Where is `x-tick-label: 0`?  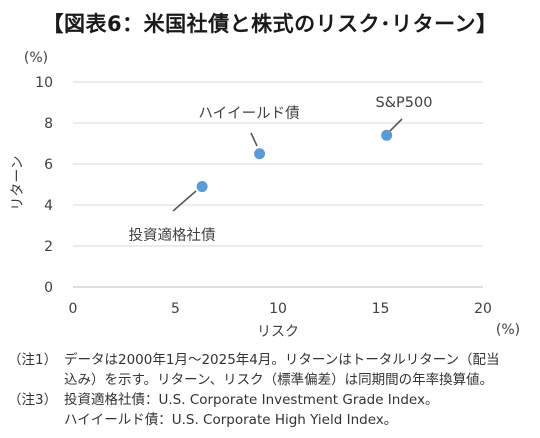 x-tick-label: 0 is located at coordinates (73, 309).